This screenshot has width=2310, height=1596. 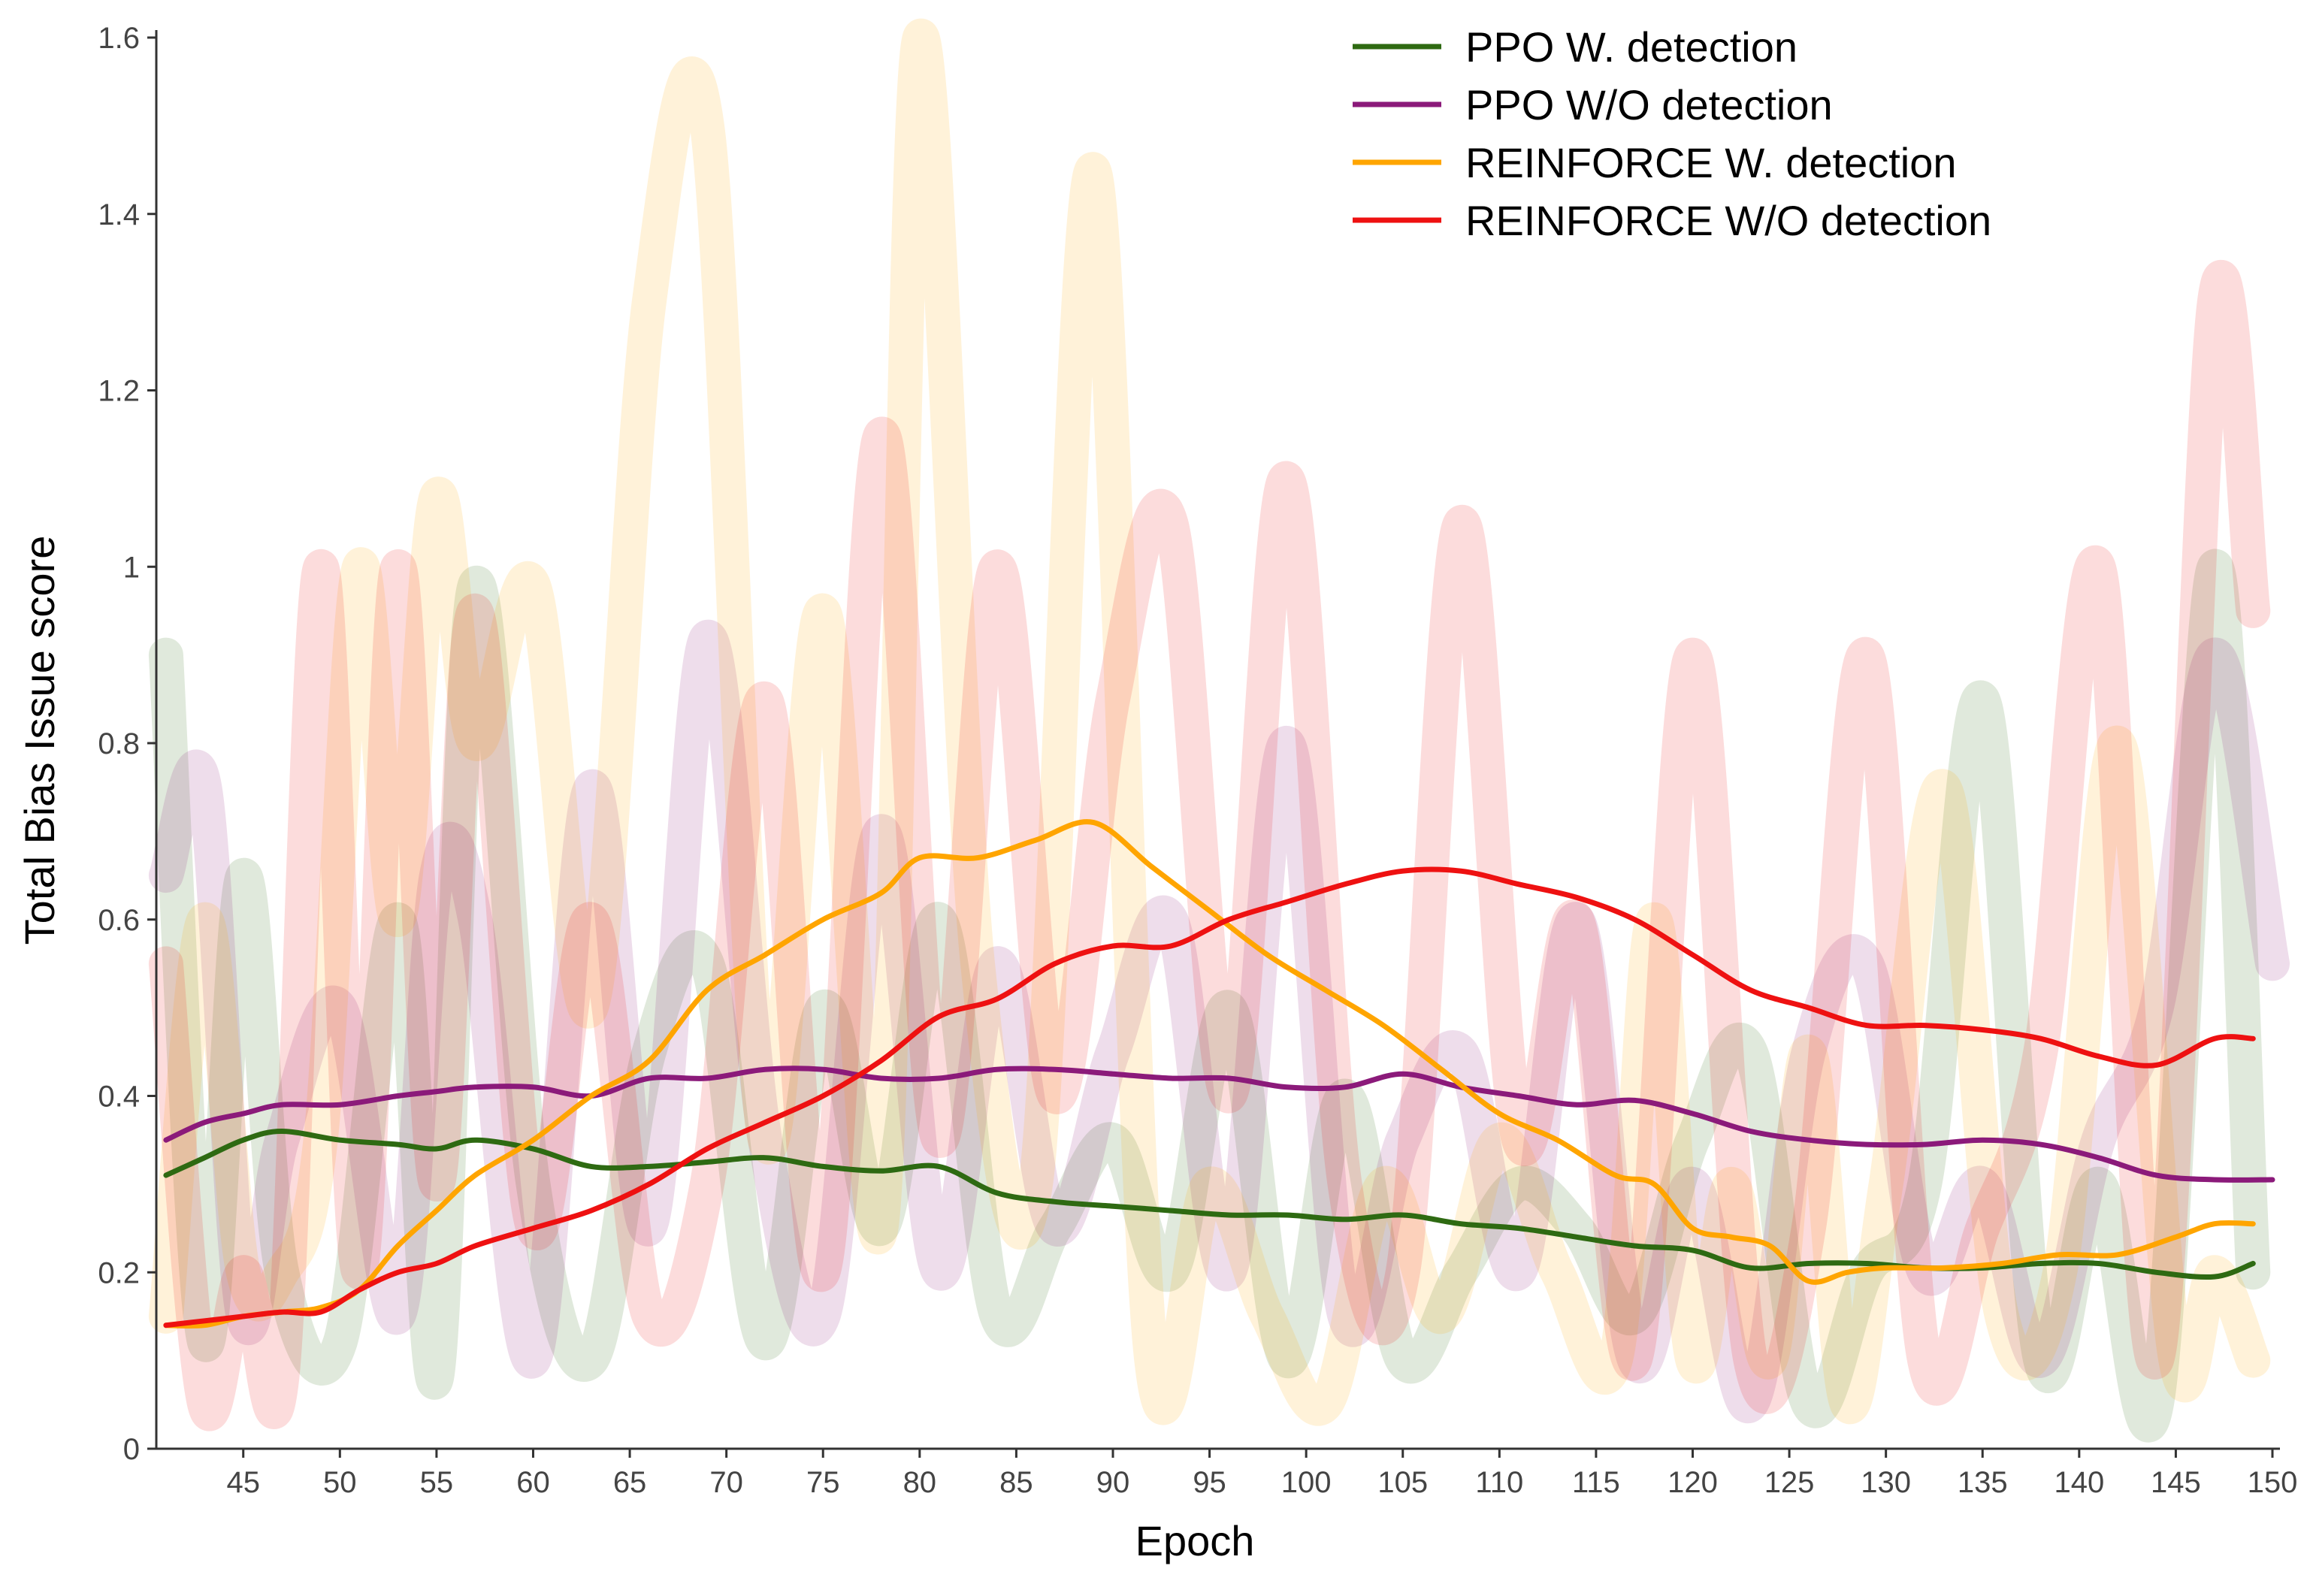 I want to click on legend-label: PPO W/O detection, so click(x=1649, y=104).